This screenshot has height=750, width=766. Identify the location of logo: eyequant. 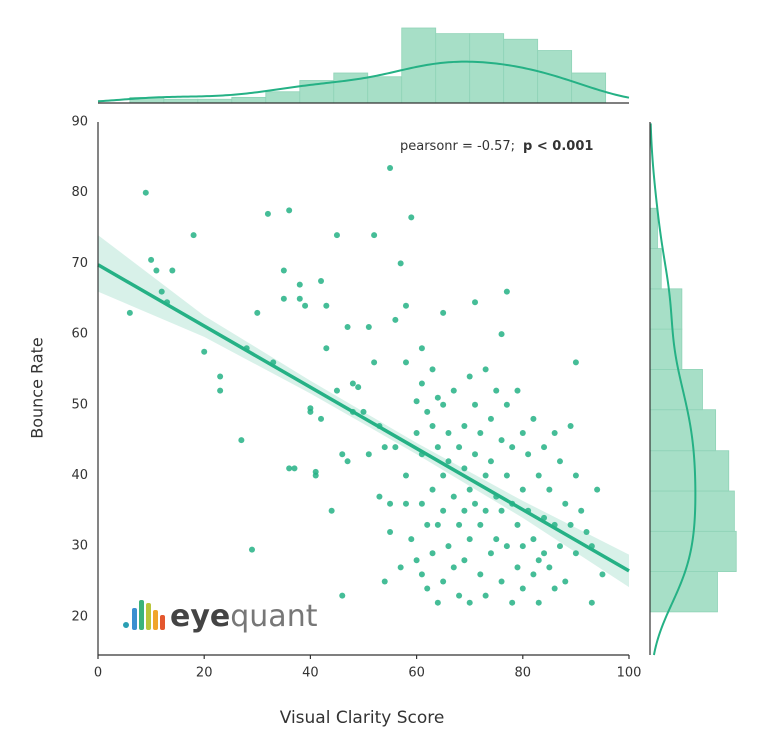
(220, 616).